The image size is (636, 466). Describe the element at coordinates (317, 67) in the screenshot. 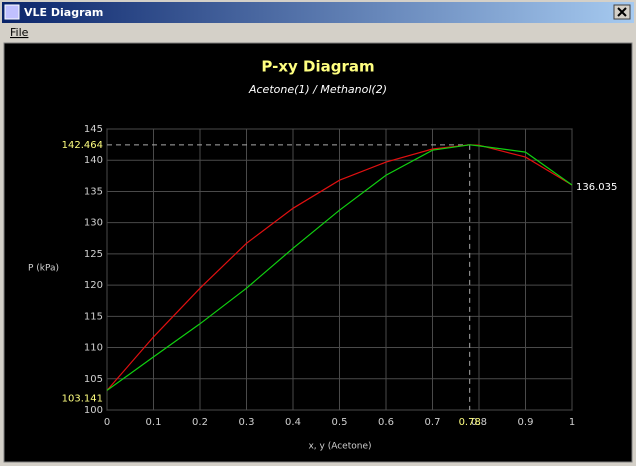

I see `chart-title: P-xy Diagram` at that location.